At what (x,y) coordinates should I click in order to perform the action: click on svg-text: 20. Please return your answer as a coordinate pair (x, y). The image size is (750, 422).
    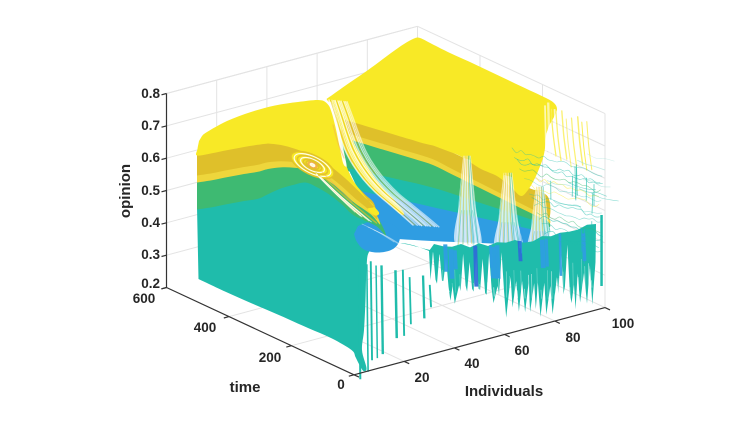
    Looking at the image, I should click on (421, 377).